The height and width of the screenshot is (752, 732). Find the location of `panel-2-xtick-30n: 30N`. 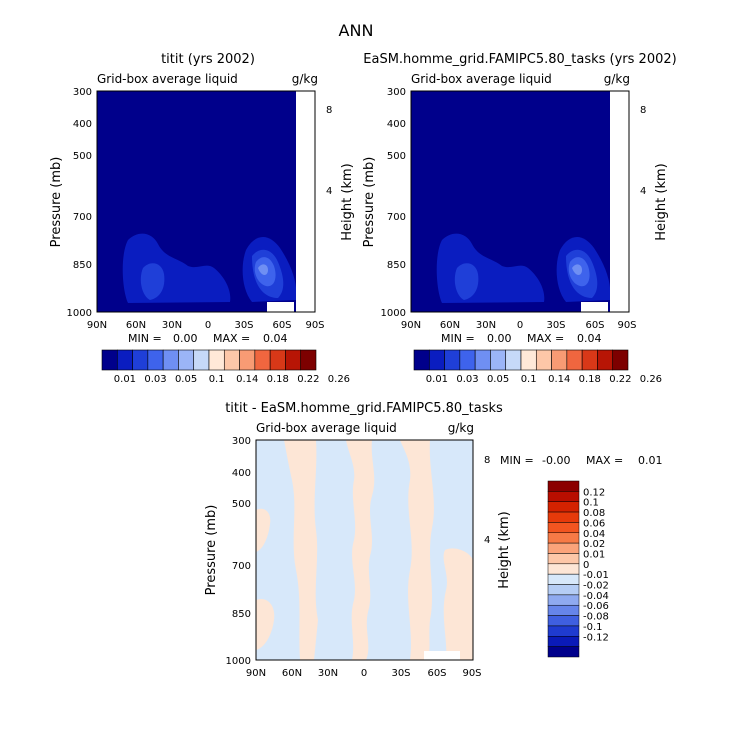

panel-2-xtick-30n: 30N is located at coordinates (486, 325).